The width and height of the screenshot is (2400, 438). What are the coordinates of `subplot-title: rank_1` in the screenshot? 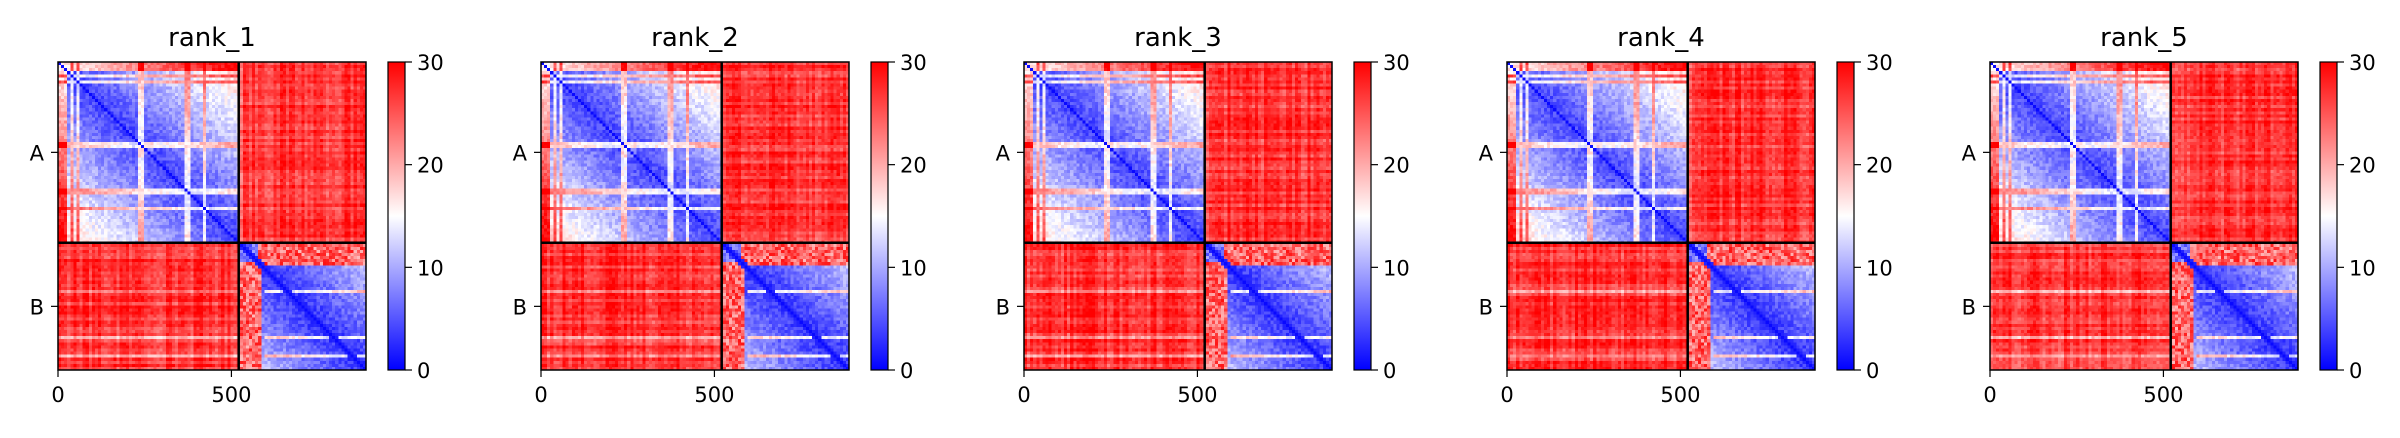 It's located at (212, 38).